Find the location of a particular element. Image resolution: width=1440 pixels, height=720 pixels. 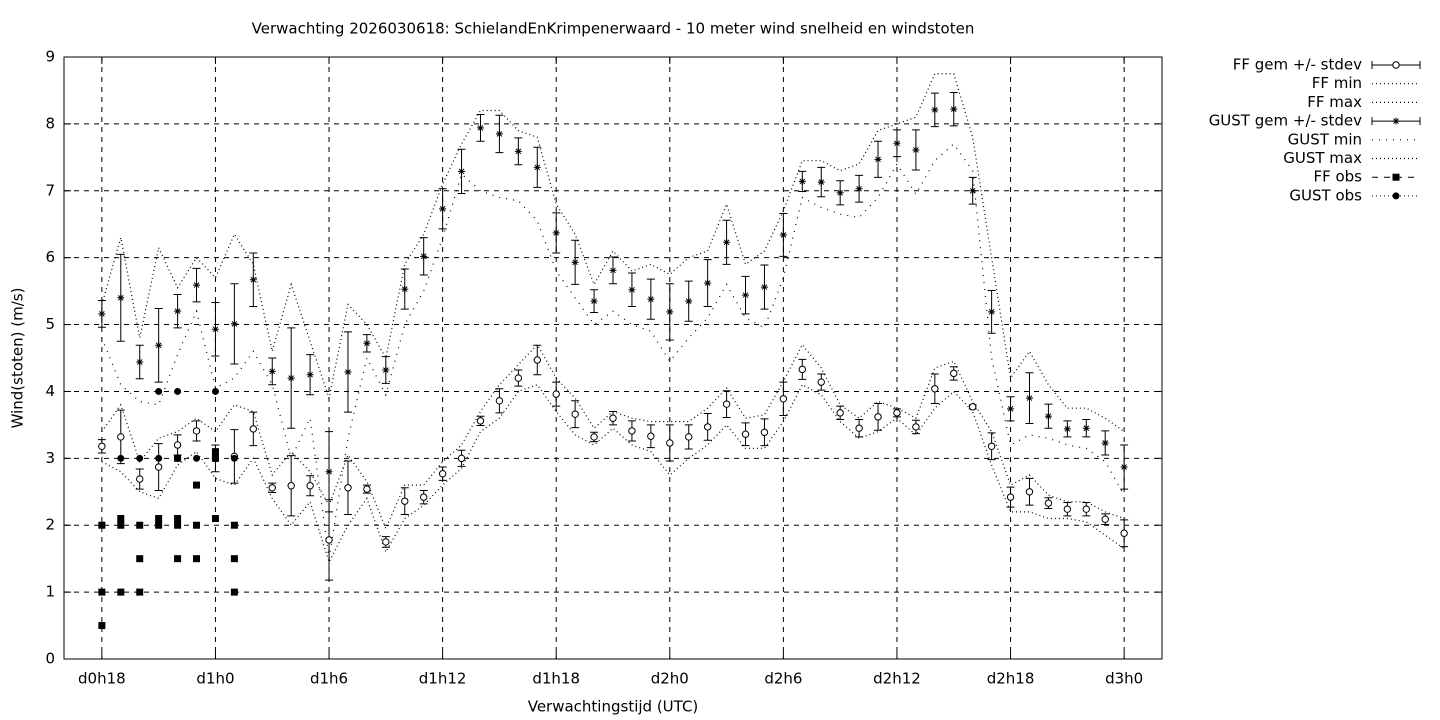

y-tick-label: 8 is located at coordinates (50, 123).